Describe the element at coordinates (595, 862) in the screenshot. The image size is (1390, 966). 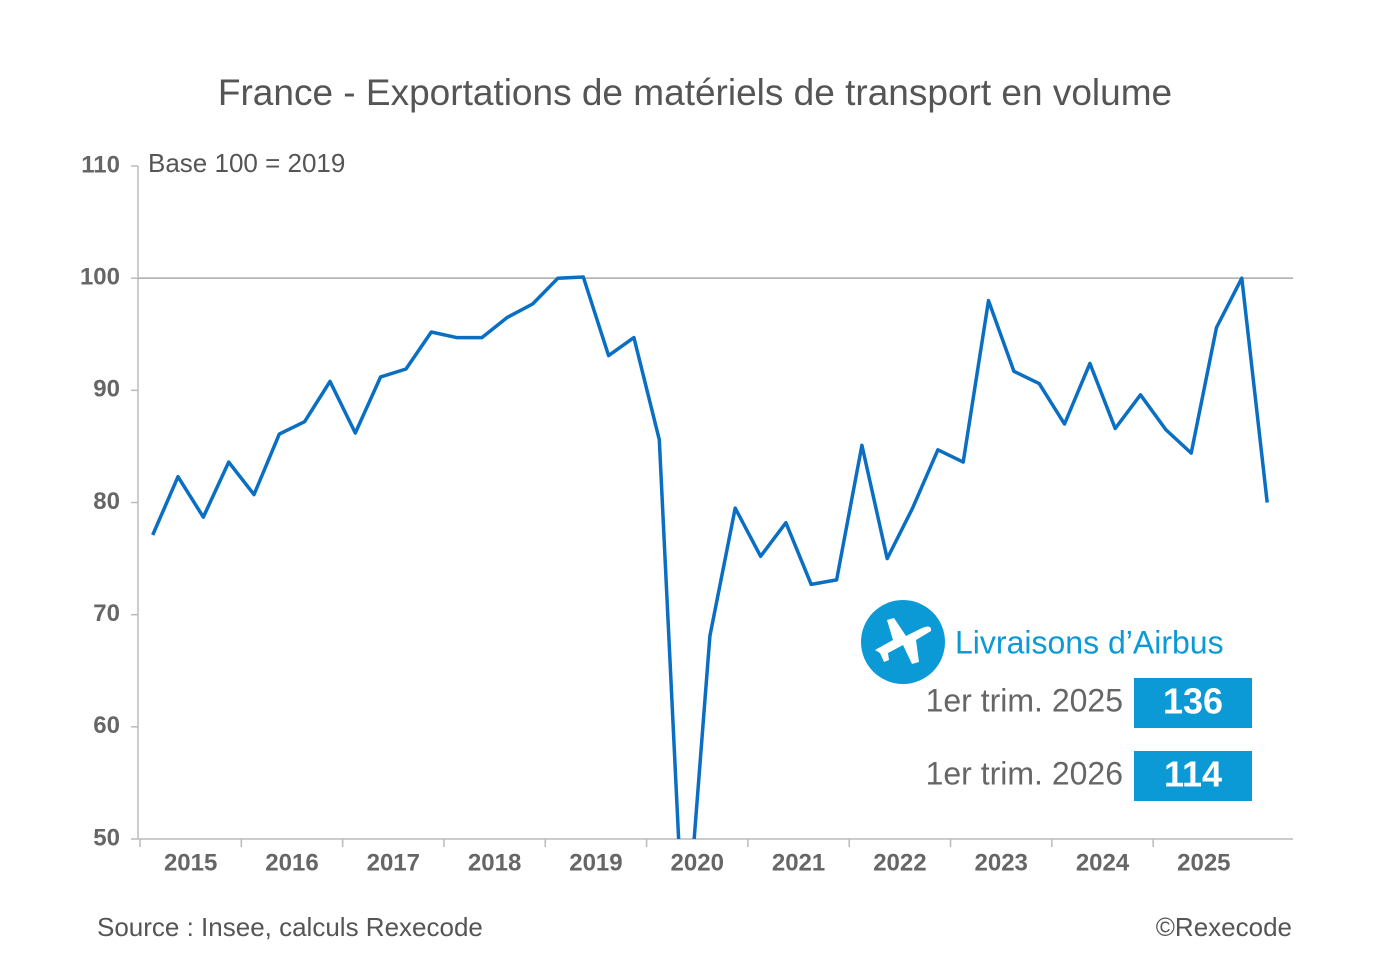
I see `x-tick-label: 2019` at that location.